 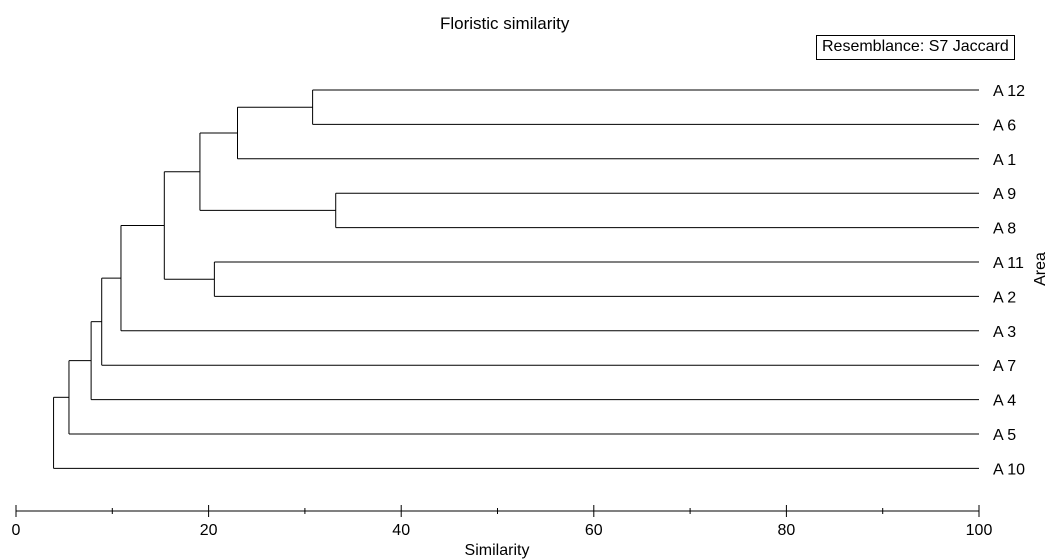 What do you see at coordinates (497, 550) in the screenshot?
I see `x-axis-label: Similarity` at bounding box center [497, 550].